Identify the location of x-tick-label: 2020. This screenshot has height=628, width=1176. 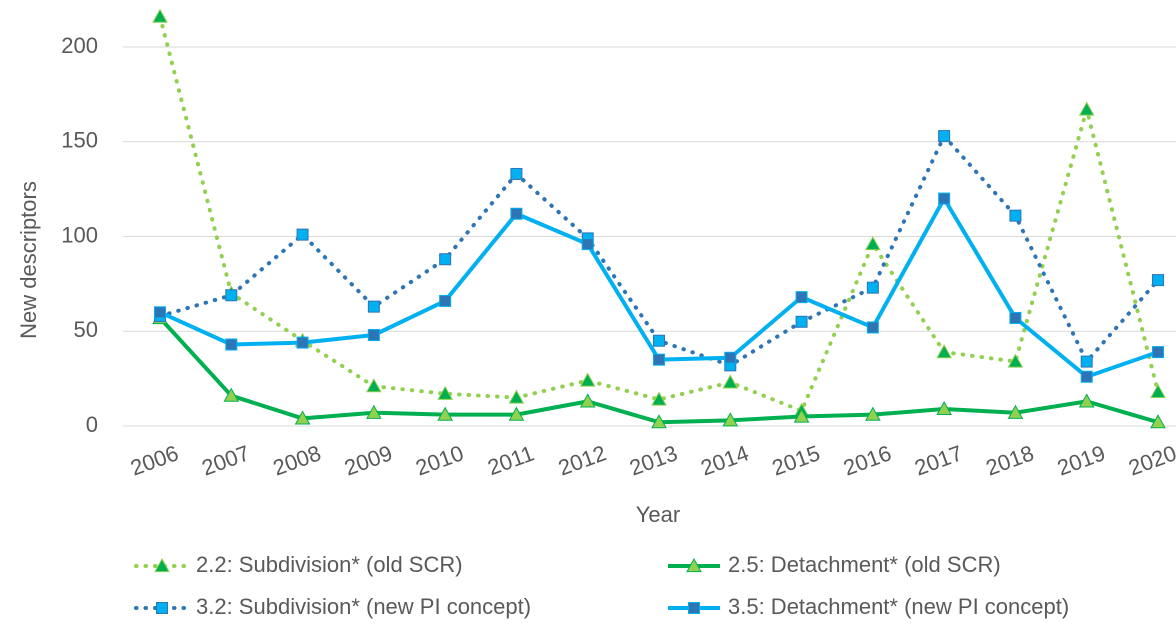
(1150, 460).